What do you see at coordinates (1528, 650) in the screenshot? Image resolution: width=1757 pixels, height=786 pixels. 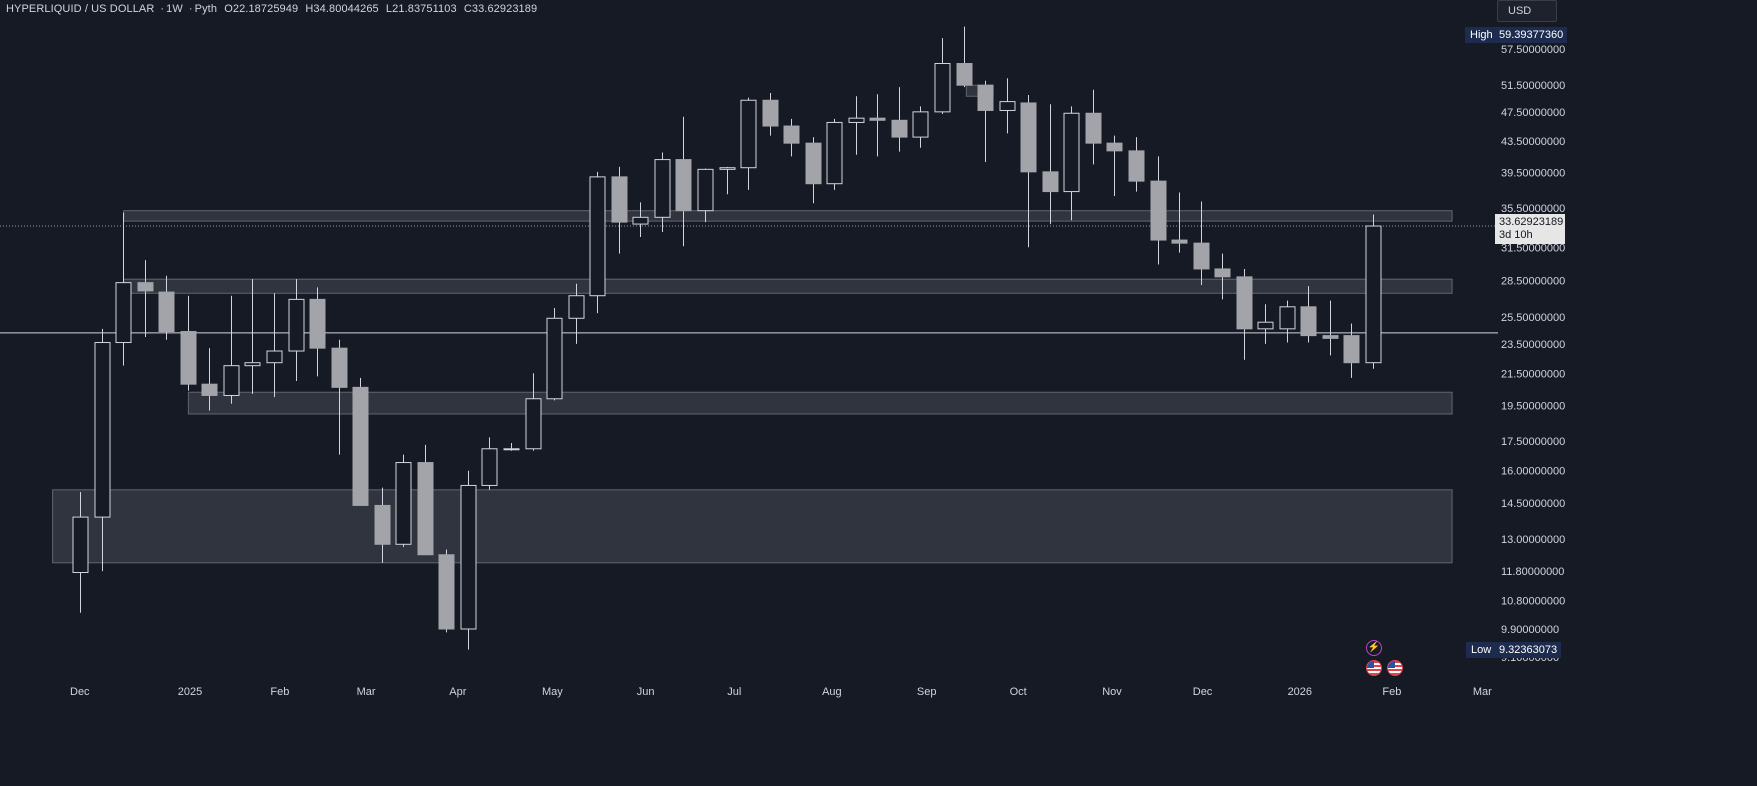 I see `low-value: 9.32363073` at bounding box center [1528, 650].